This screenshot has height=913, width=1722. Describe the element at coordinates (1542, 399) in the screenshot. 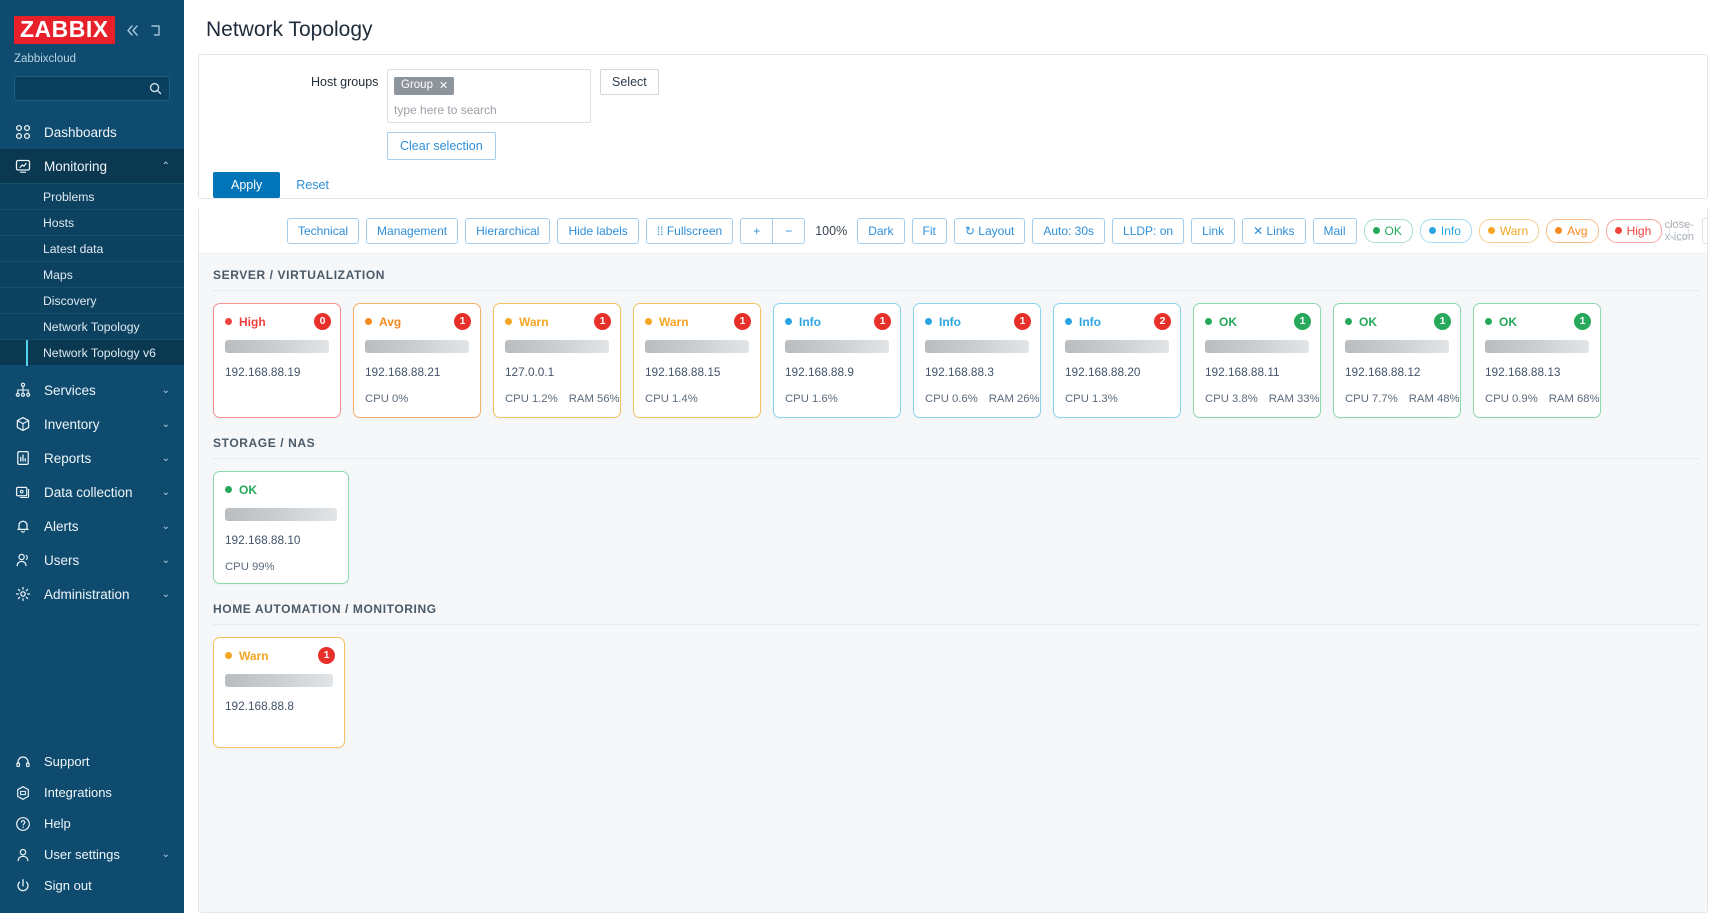

I see `host-metrics: CPU 0.9% RAM 68%` at that location.